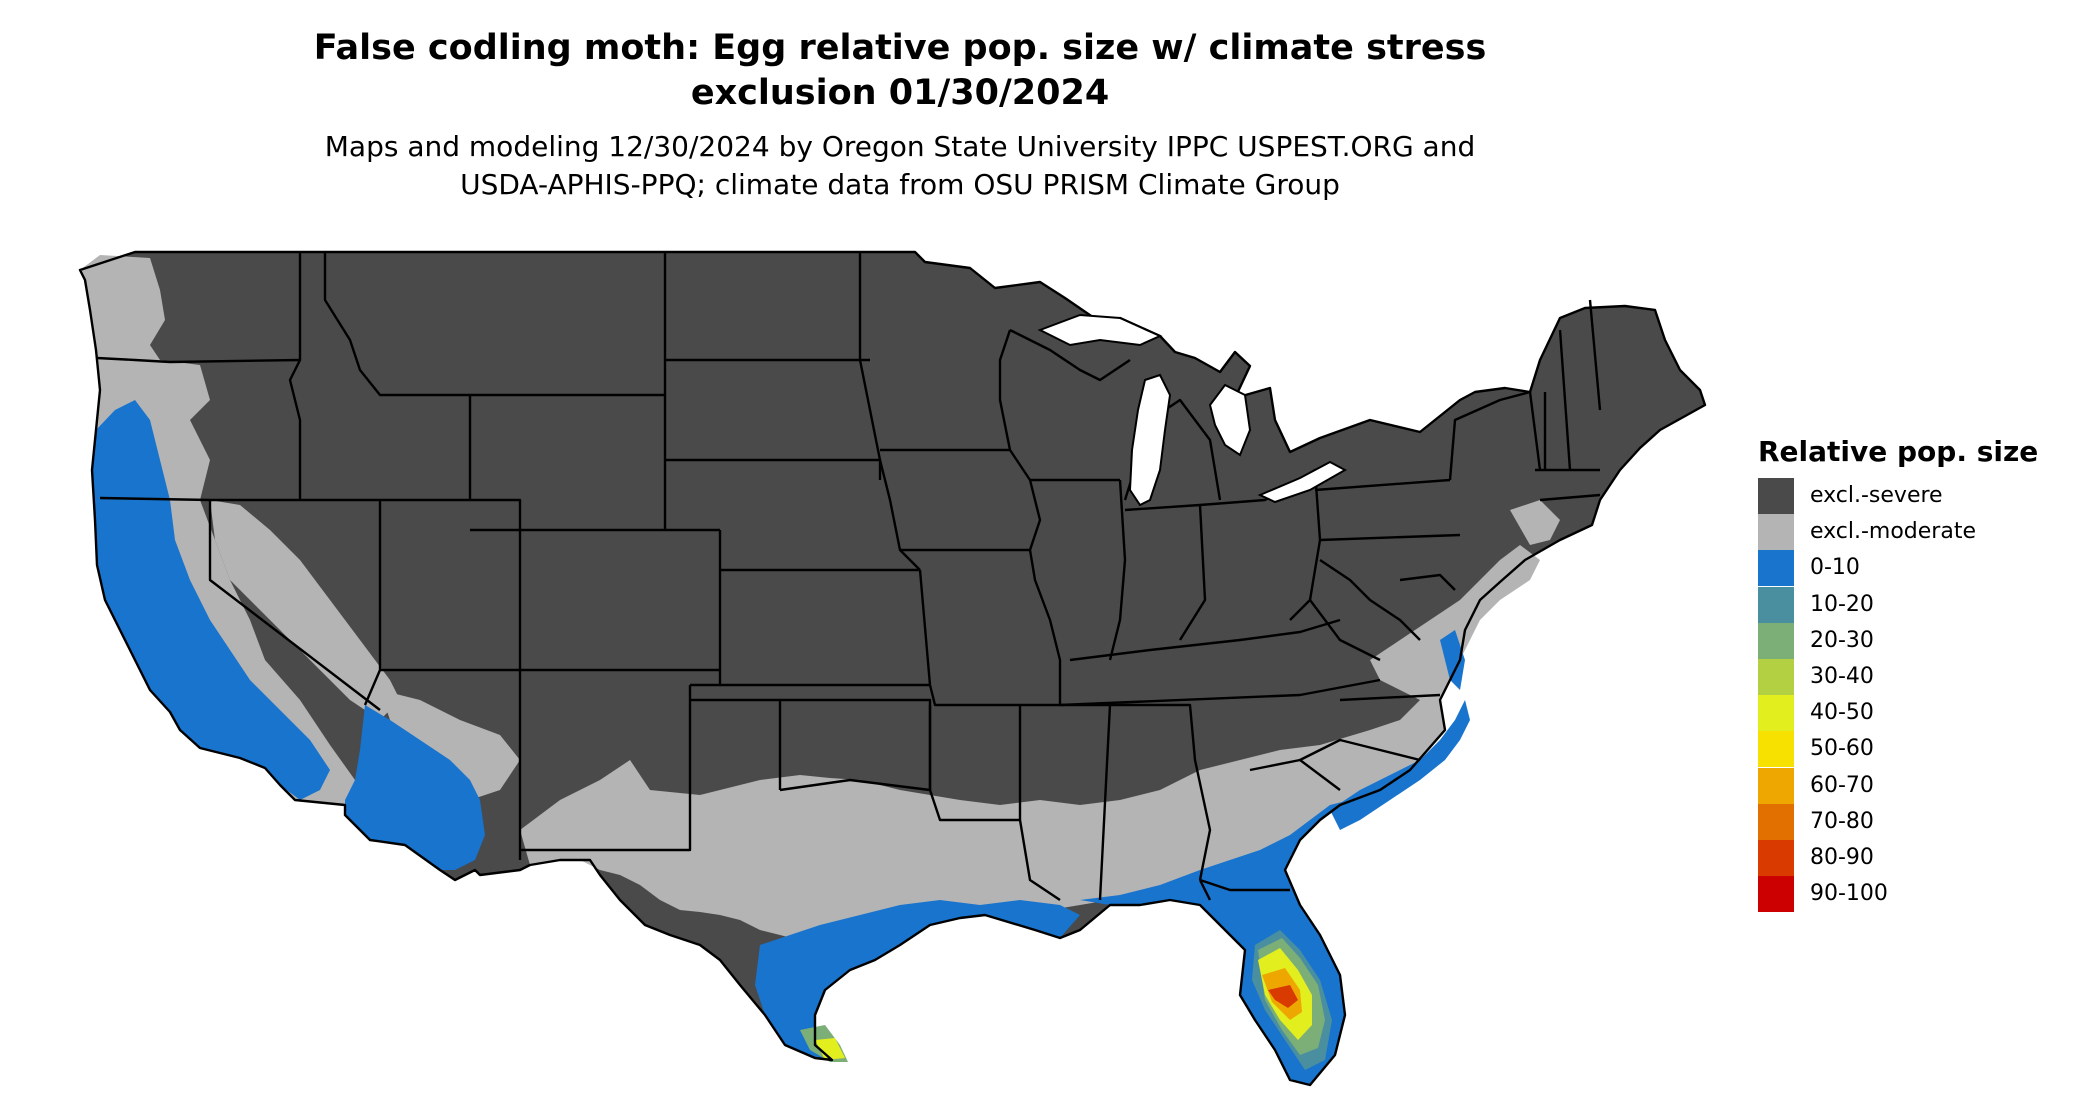  Describe the element at coordinates (1898, 451) in the screenshot. I see `legend-title: Relative pop. size` at that location.